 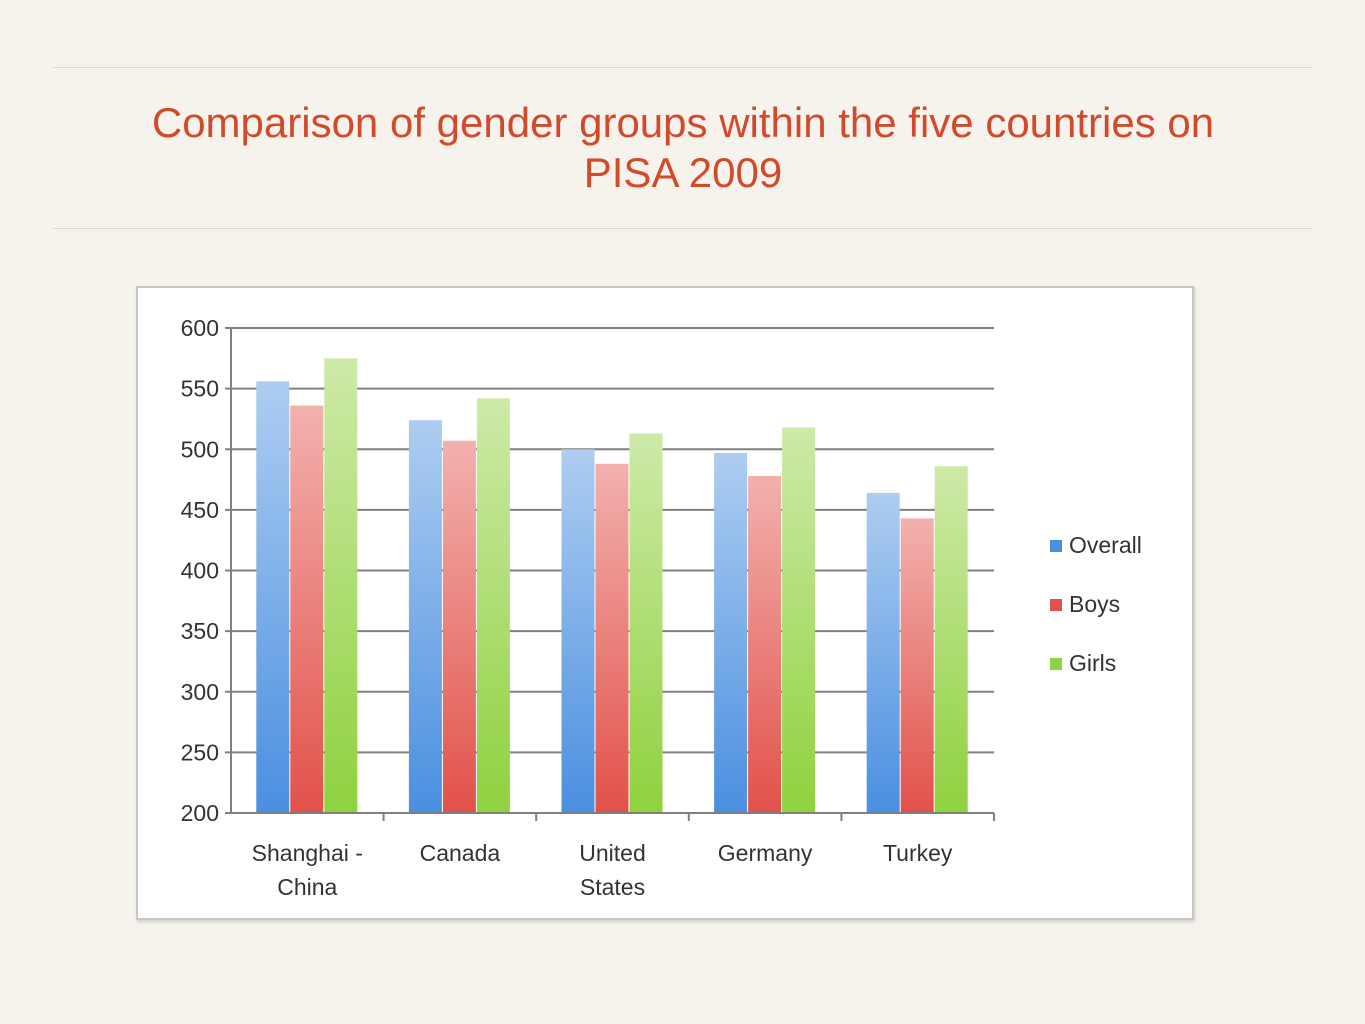 What do you see at coordinates (683, 228) in the screenshot?
I see `bottom-divider` at bounding box center [683, 228].